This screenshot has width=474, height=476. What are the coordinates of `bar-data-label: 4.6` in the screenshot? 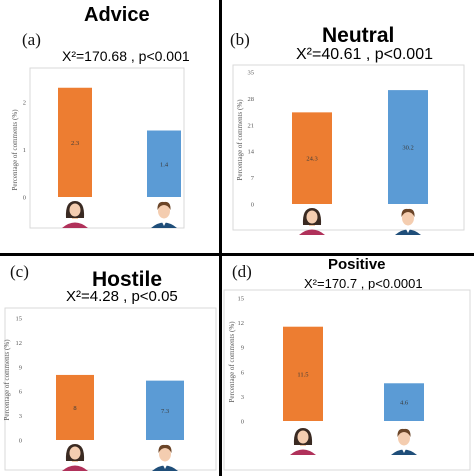 It's located at (404, 403).